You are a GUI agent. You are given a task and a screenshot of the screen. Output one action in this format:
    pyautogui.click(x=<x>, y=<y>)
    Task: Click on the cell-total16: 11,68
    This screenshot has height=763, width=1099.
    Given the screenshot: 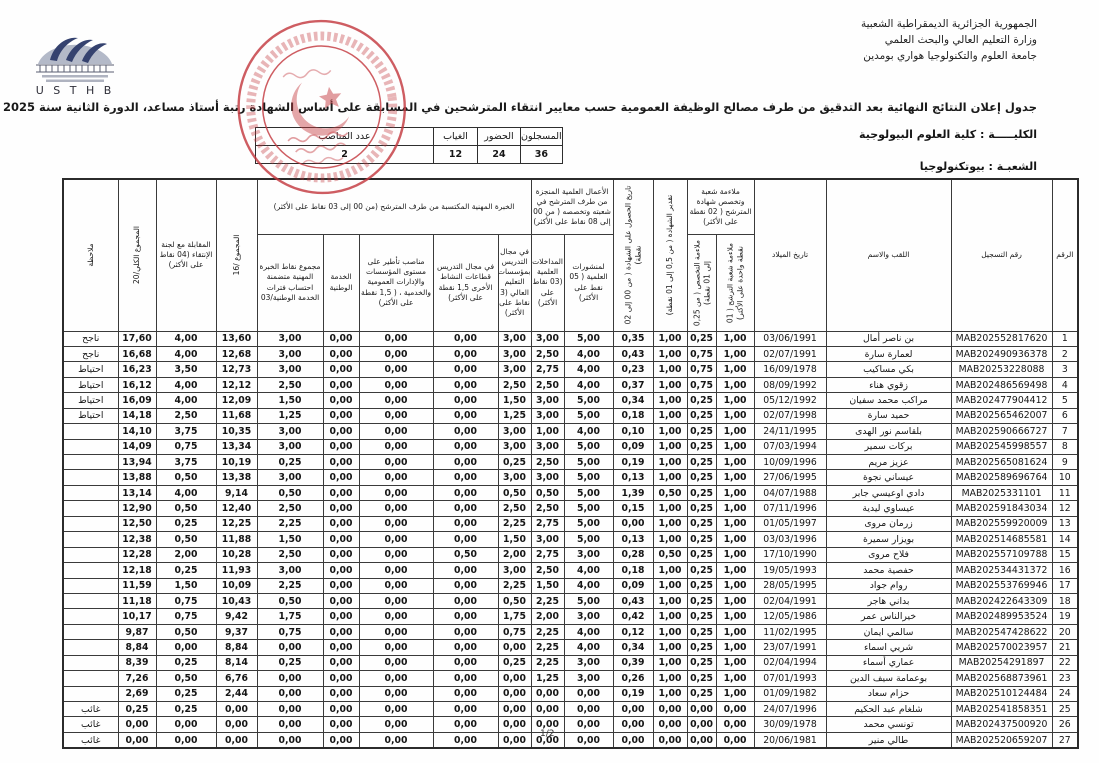 What is the action you would take?
    pyautogui.click(x=236, y=416)
    